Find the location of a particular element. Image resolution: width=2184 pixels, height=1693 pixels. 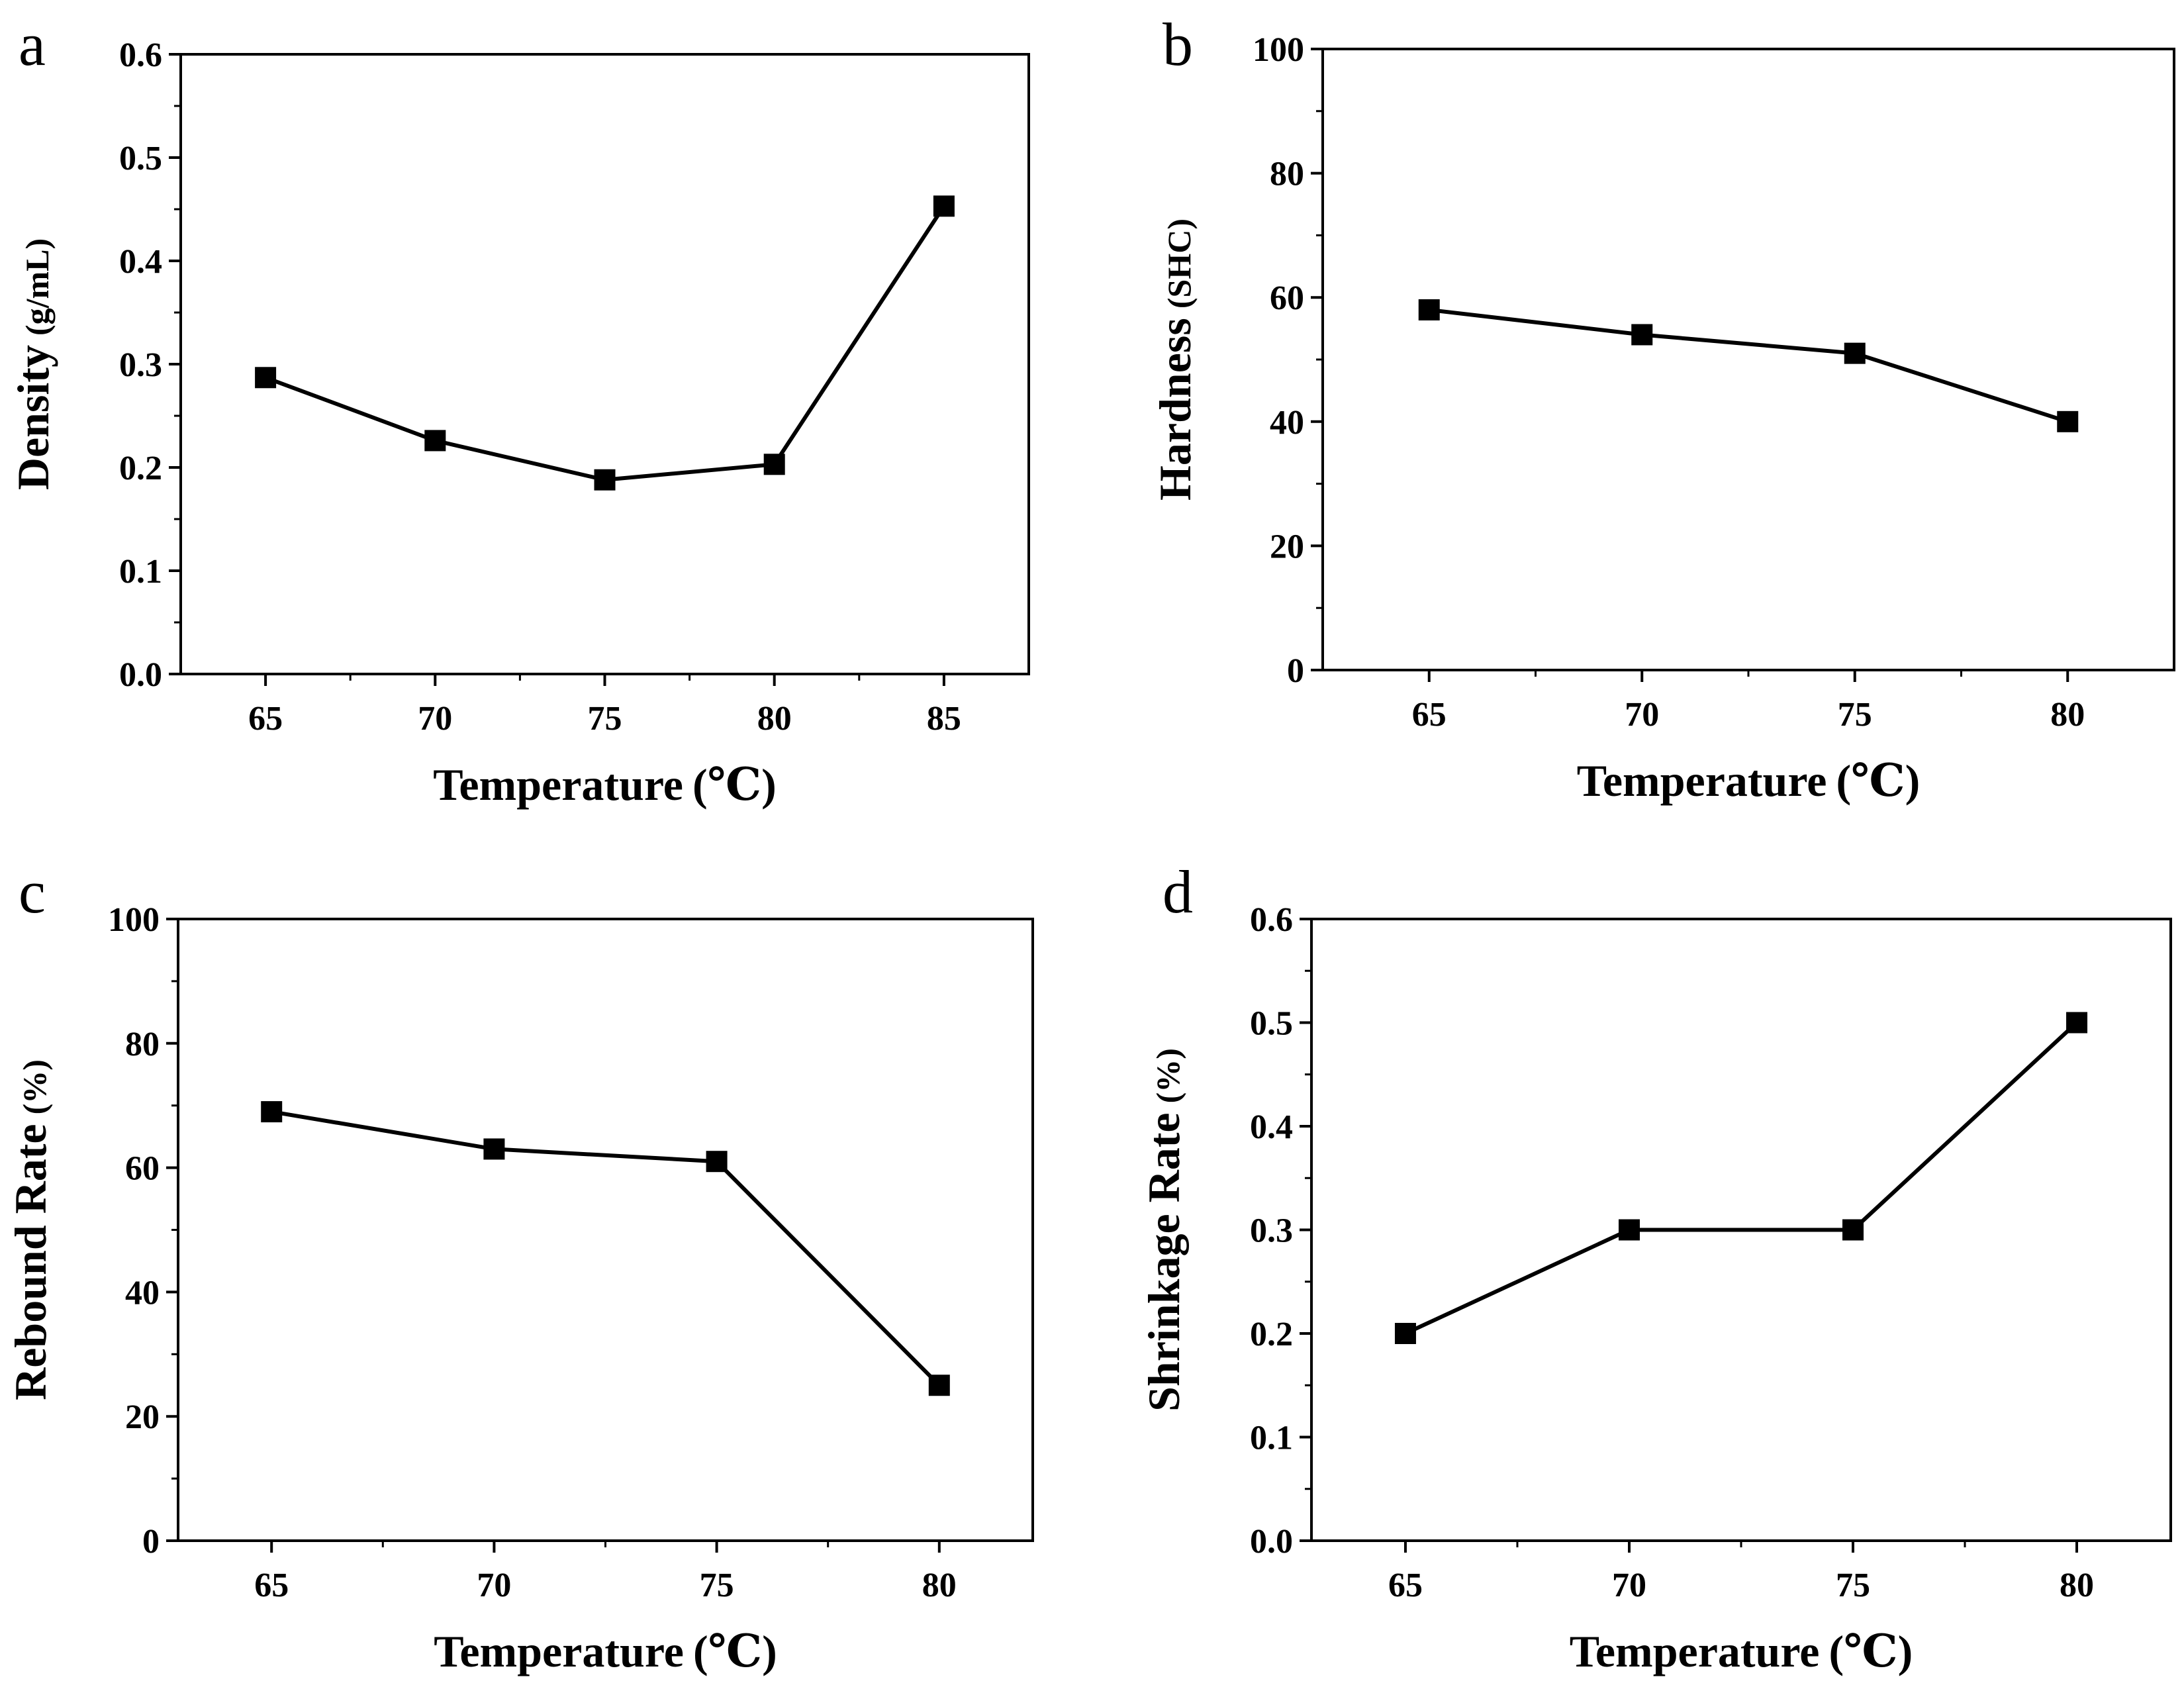

y-axis-unit: (SHC) is located at coordinates (1179, 263).